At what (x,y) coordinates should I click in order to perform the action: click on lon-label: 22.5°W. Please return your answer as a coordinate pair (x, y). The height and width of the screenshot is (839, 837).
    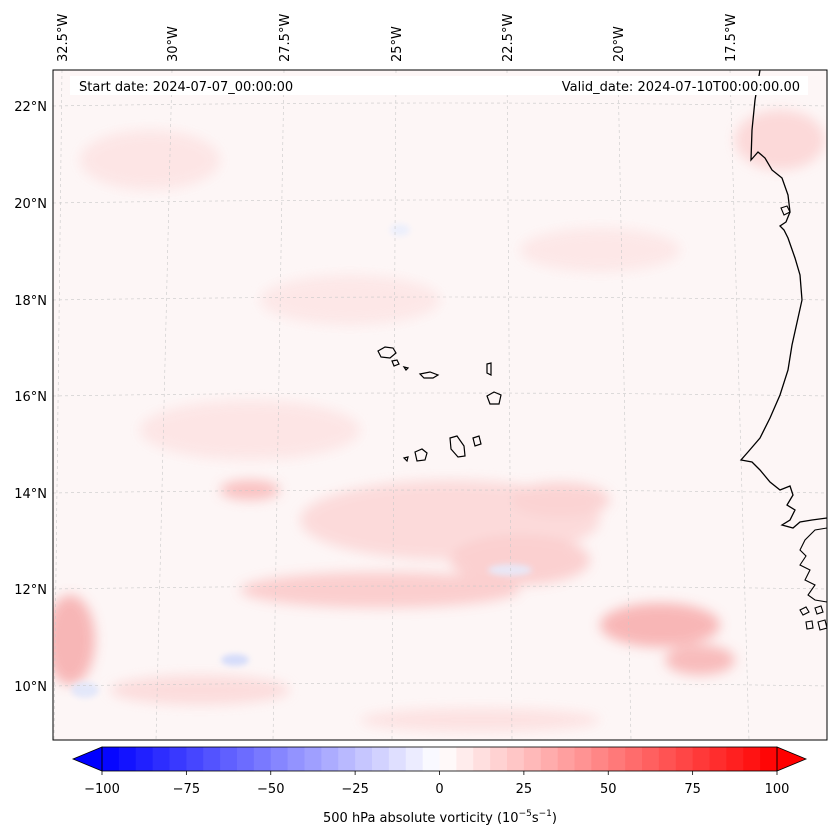
    Looking at the image, I should click on (508, 38).